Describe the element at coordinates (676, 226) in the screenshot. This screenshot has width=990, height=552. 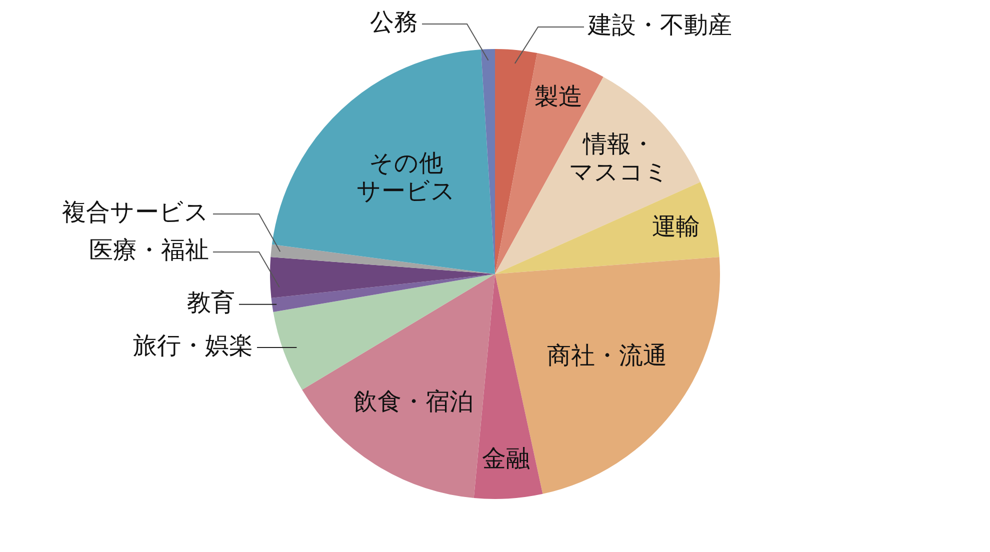
I see `slice-label: 運輸` at that location.